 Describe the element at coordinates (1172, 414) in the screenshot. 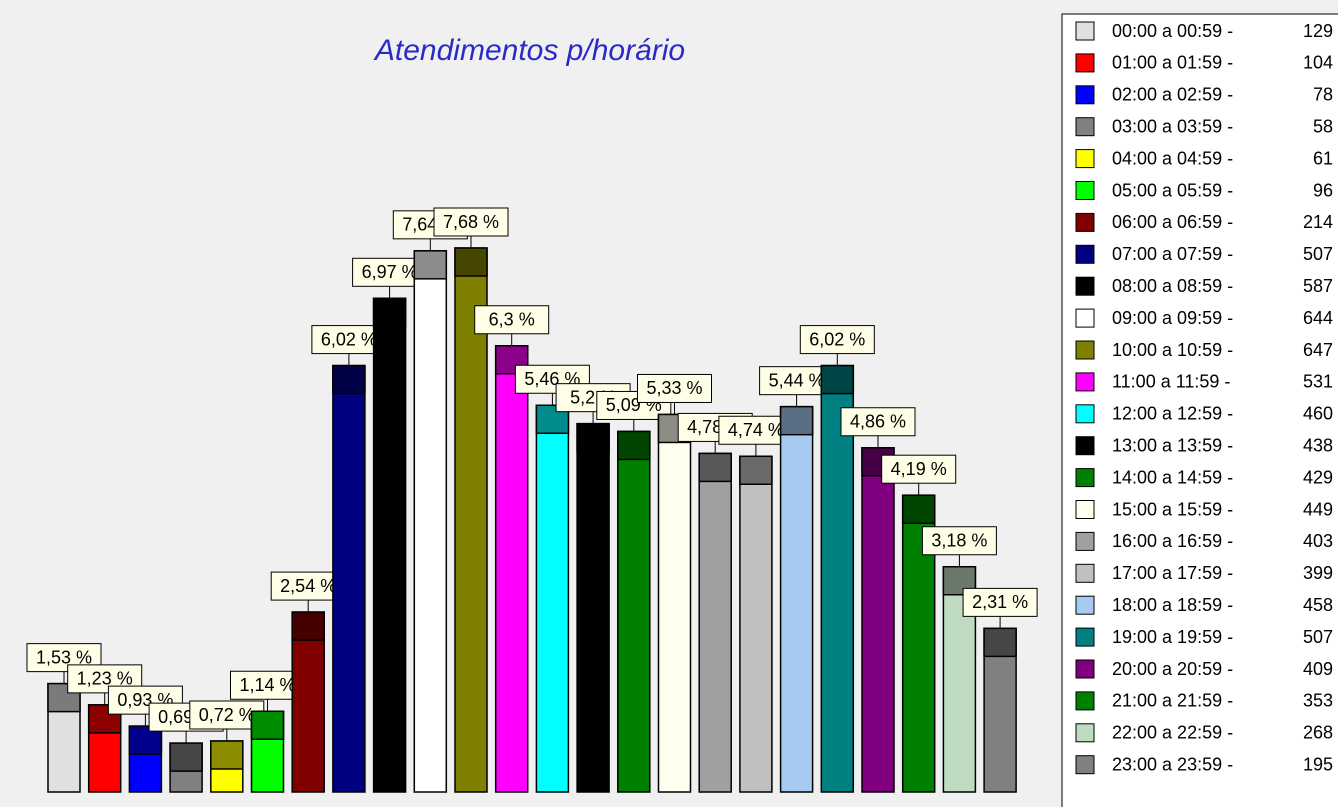

I see `legend-label: 12:00 a 12:59 -` at that location.